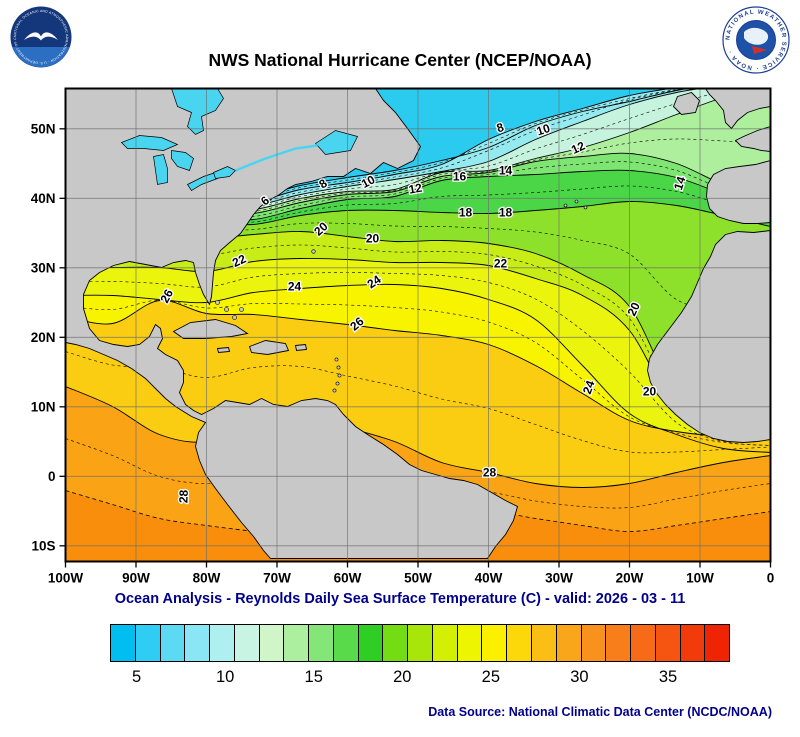 The height and width of the screenshot is (737, 800). What do you see at coordinates (225, 677) in the screenshot?
I see `colorbar-tick-label: 10` at bounding box center [225, 677].